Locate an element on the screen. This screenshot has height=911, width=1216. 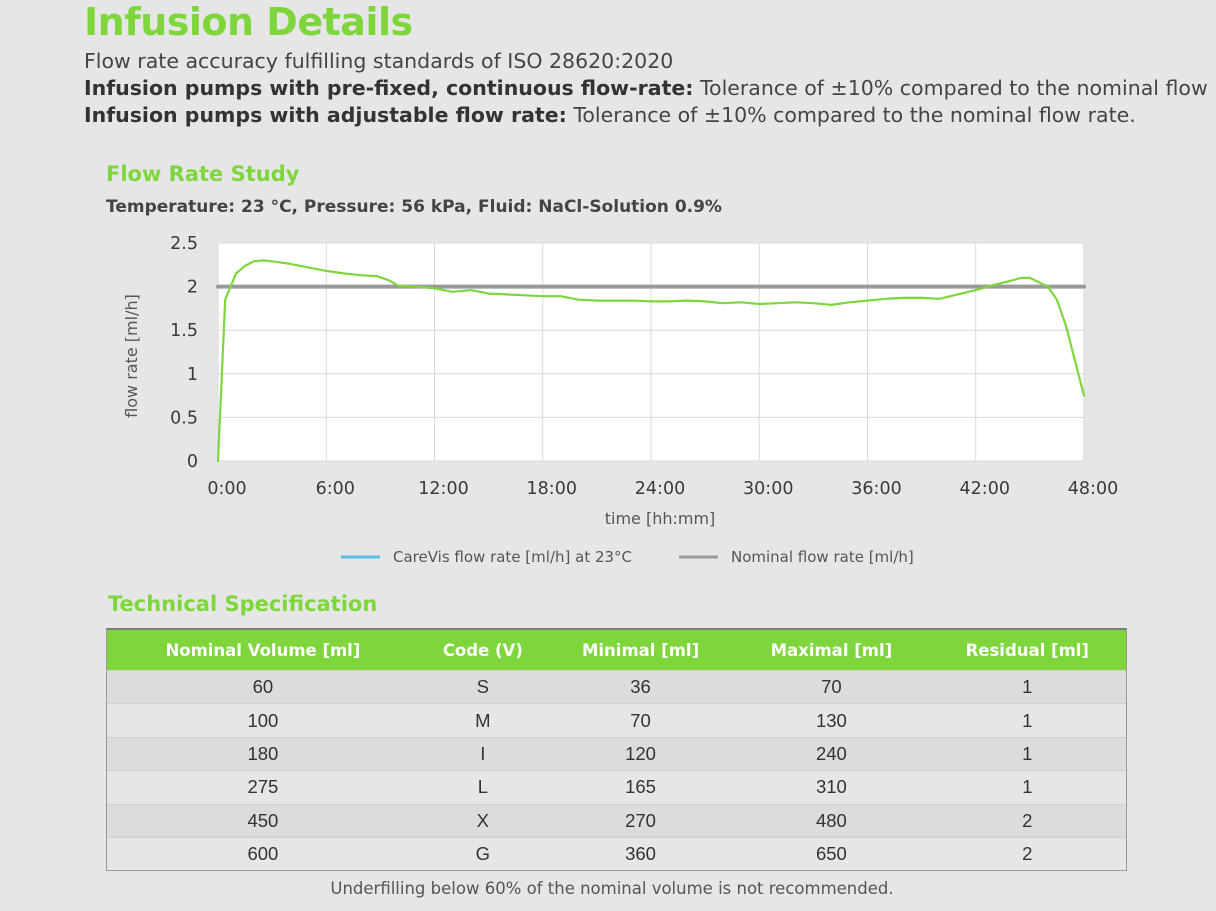
table-row: 60 S 36 70 1 is located at coordinates (616, 686).